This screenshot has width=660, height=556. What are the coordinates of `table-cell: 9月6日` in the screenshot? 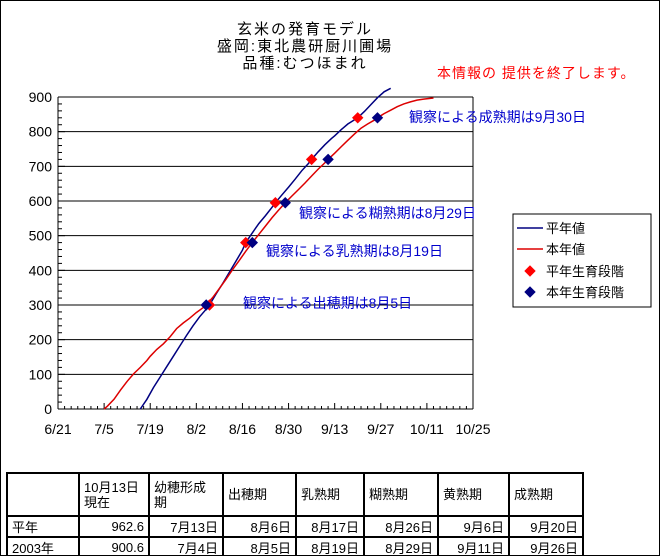 It's located at (473, 526).